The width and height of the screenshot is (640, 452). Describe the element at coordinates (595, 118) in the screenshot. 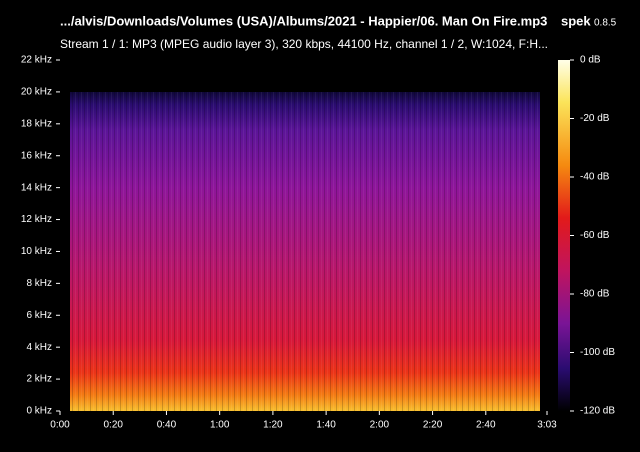

I see `colorbar-tick-label: -20 dB` at that location.